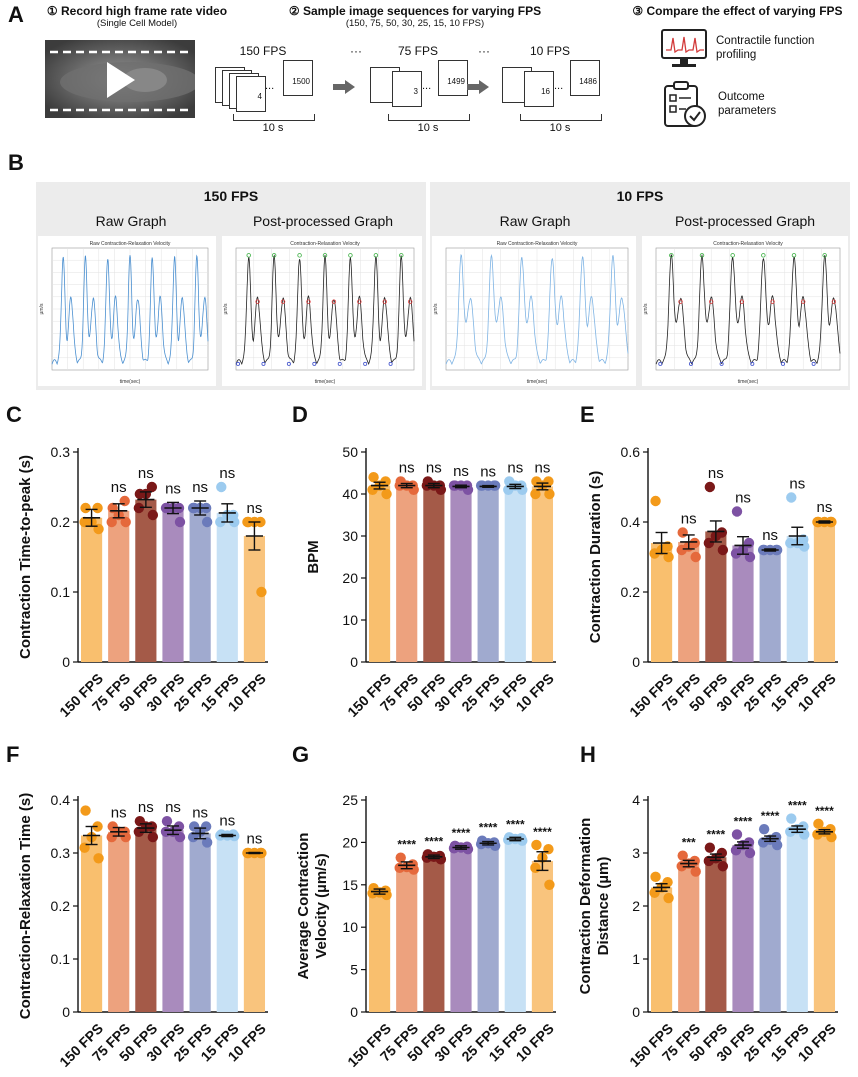  Describe the element at coordinates (428, 128) in the screenshot. I see `duration-label: 10 s` at that location.